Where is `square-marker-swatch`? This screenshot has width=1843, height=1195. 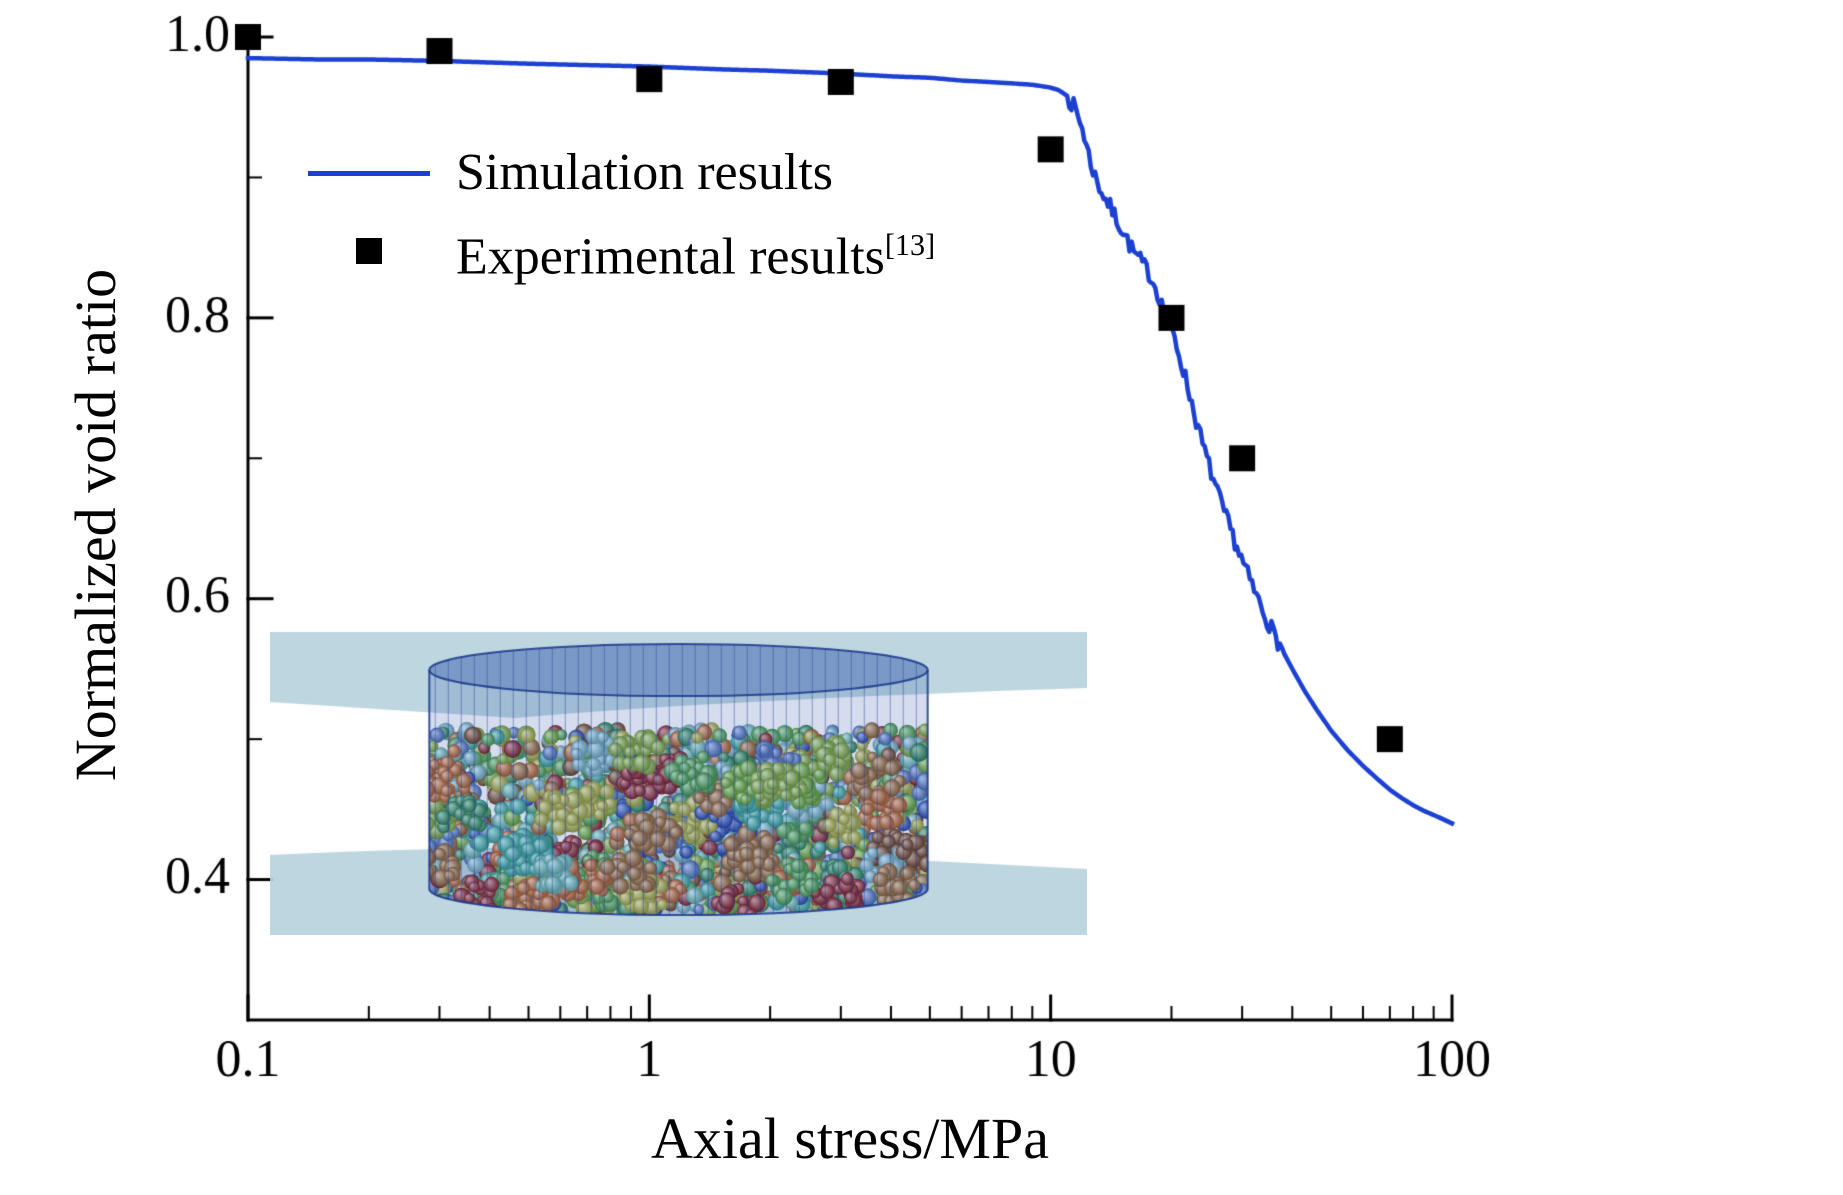 square-marker-swatch is located at coordinates (369, 251).